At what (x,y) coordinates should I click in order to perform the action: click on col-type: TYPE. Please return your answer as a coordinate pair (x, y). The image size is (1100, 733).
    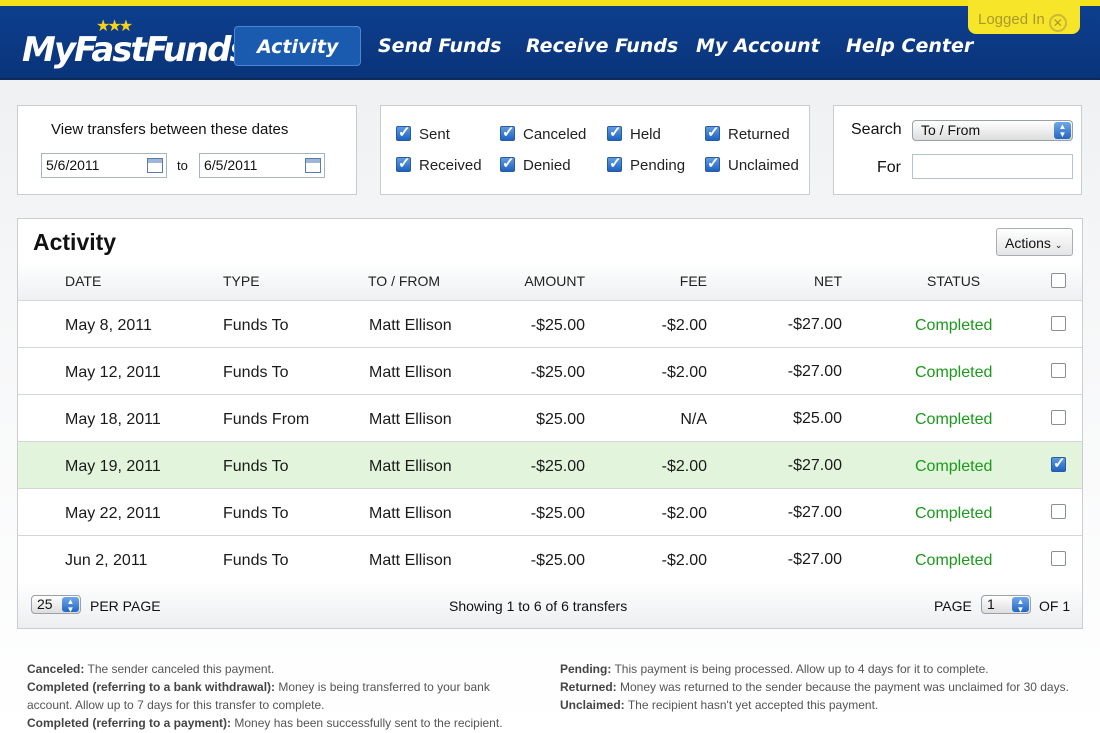
    Looking at the image, I should click on (241, 281).